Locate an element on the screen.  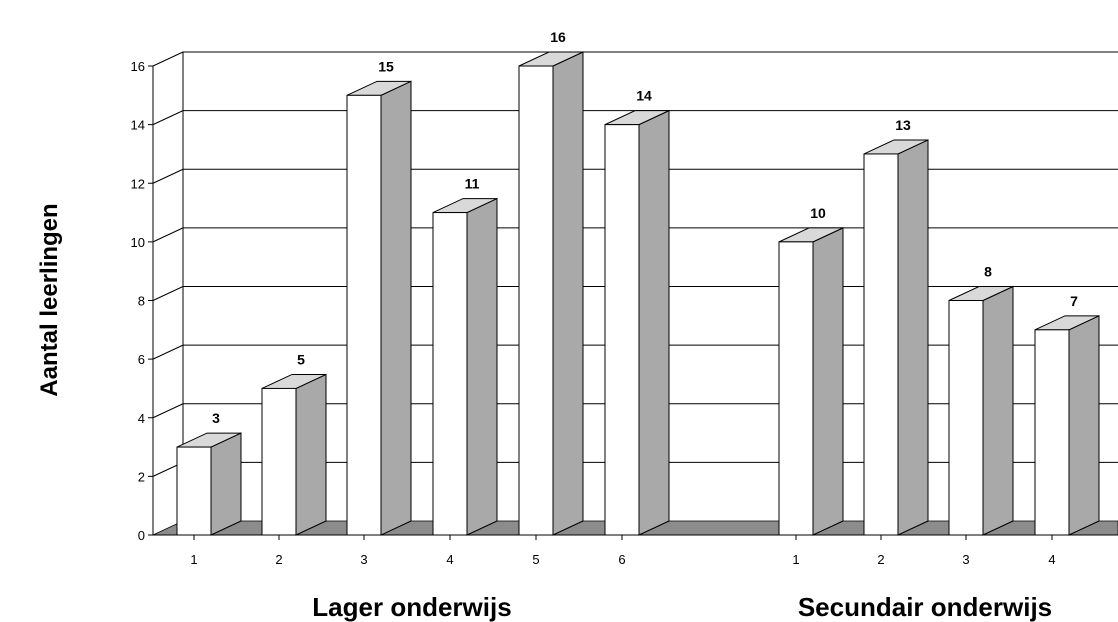
data-label: 15 is located at coordinates (386, 66).